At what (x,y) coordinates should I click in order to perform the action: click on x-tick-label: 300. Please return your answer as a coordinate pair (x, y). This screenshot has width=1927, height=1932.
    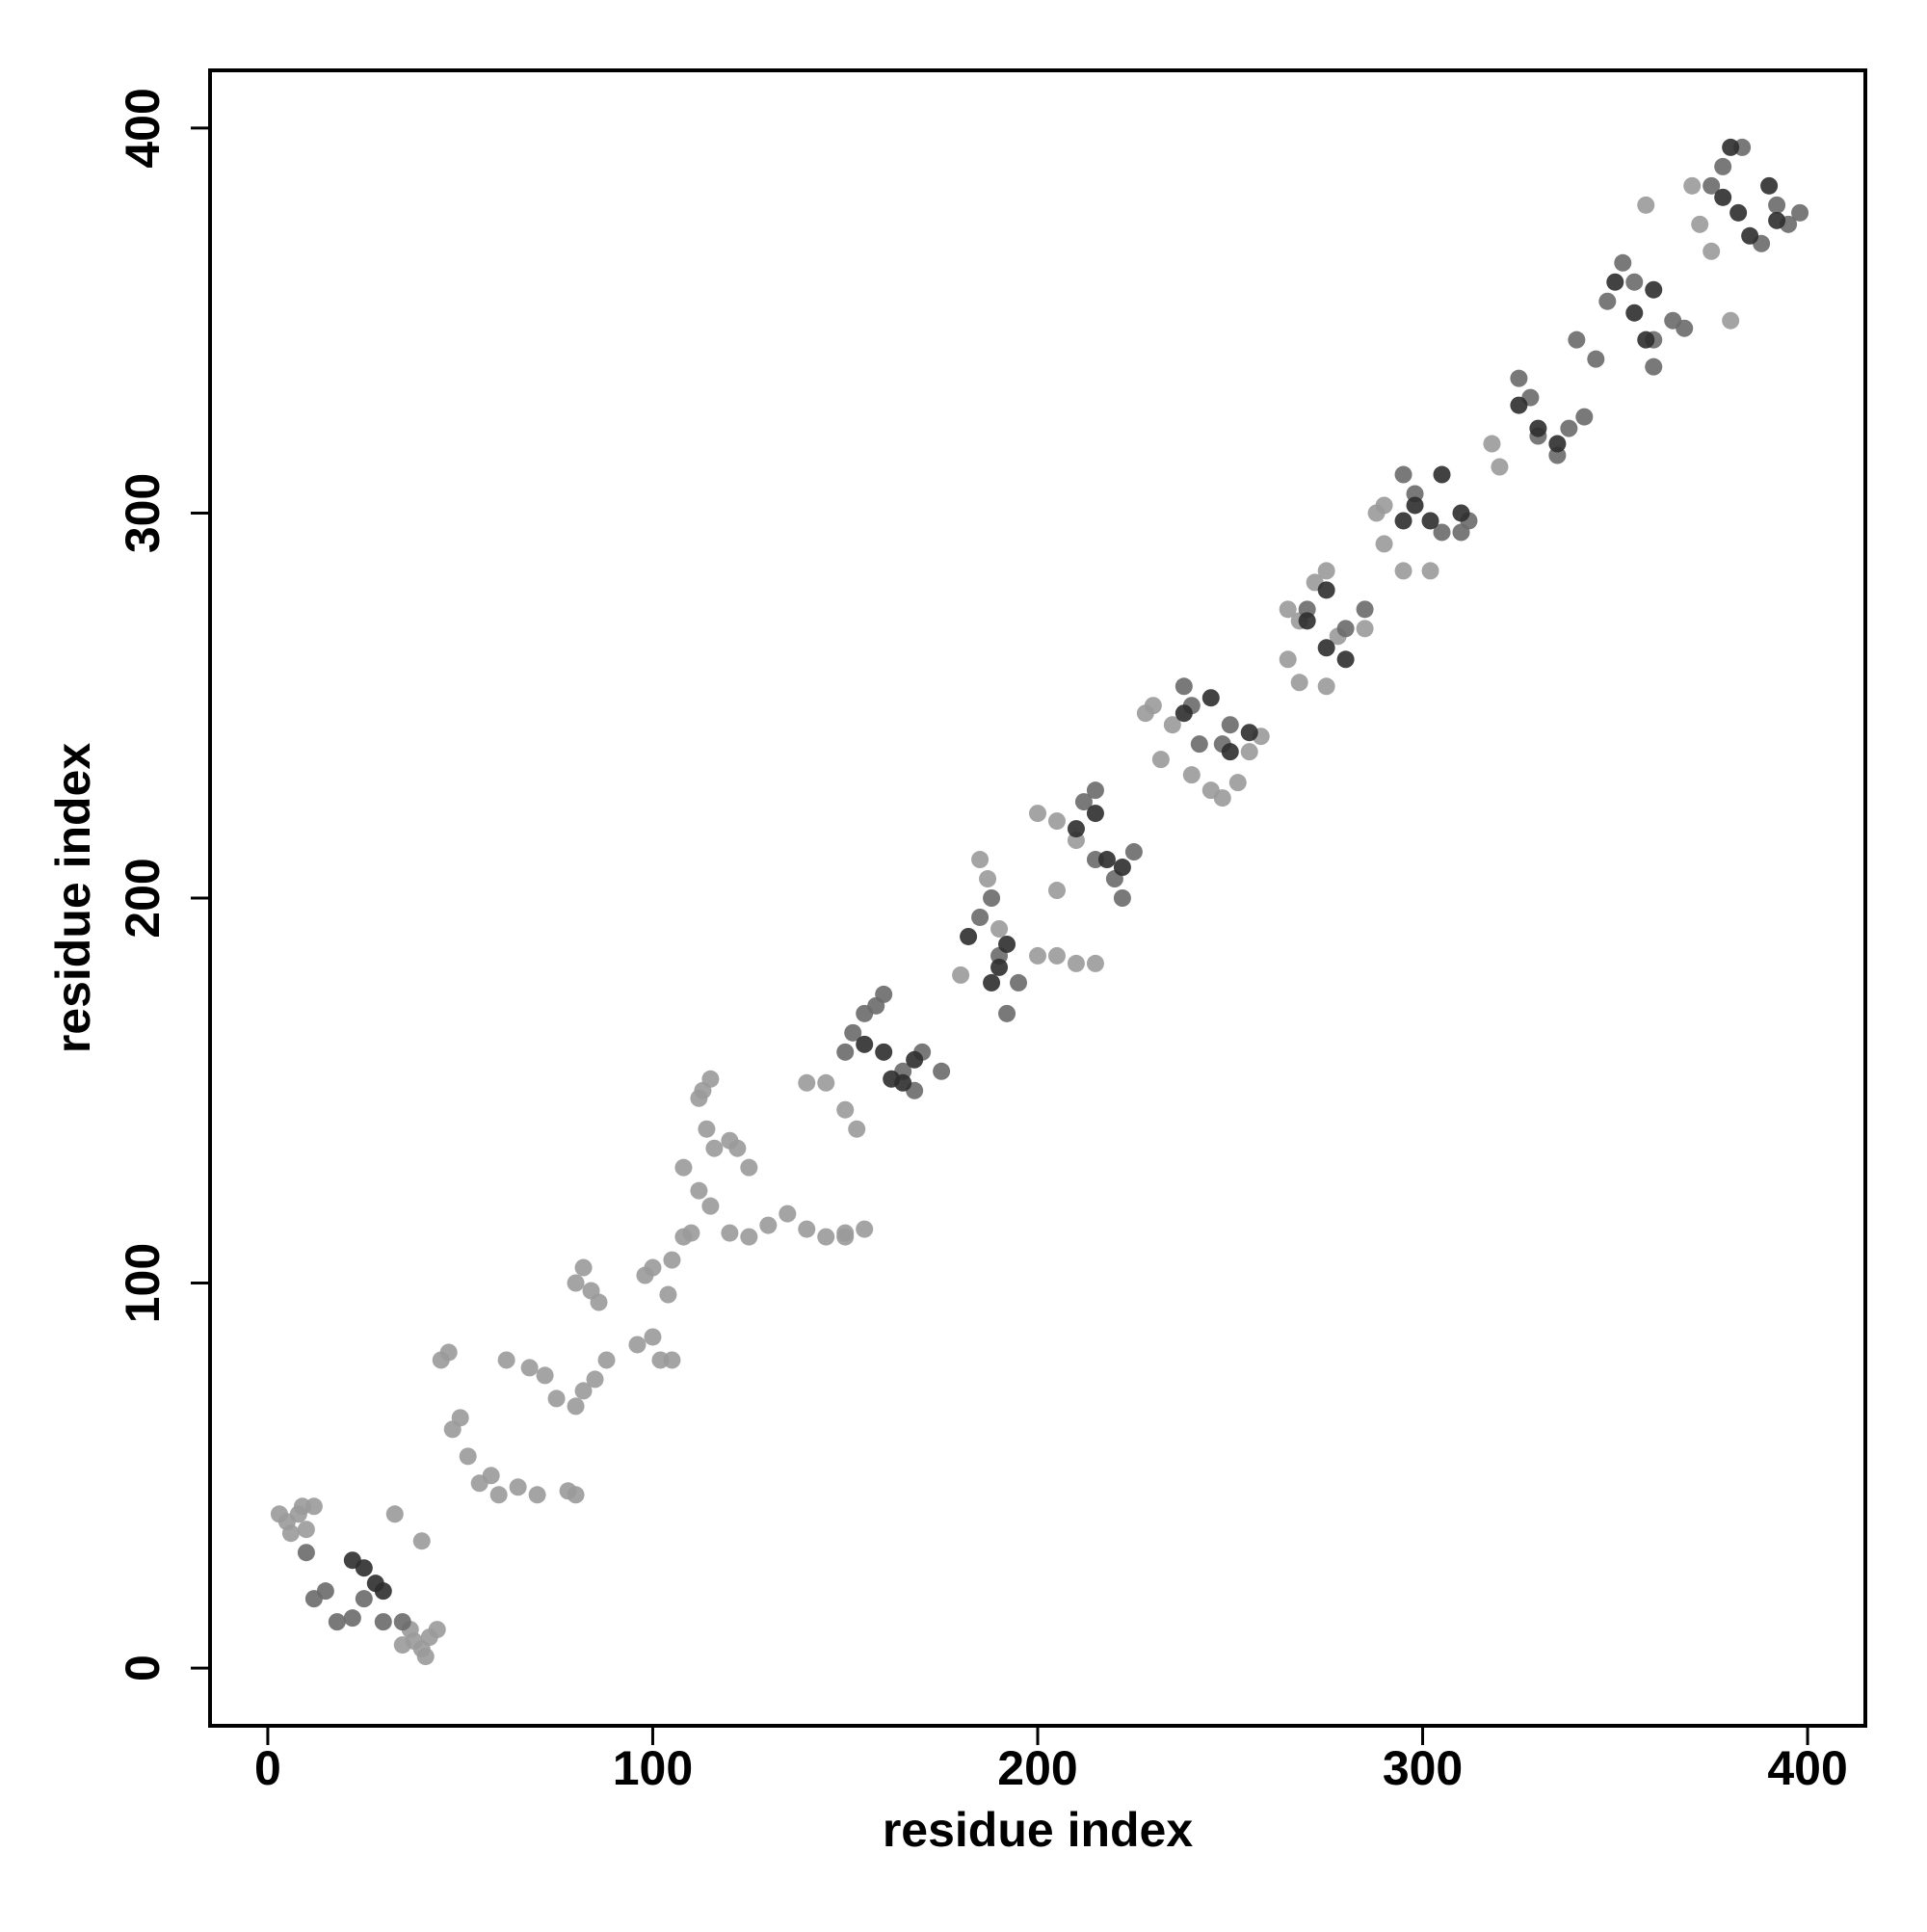
    Looking at the image, I should click on (1423, 1768).